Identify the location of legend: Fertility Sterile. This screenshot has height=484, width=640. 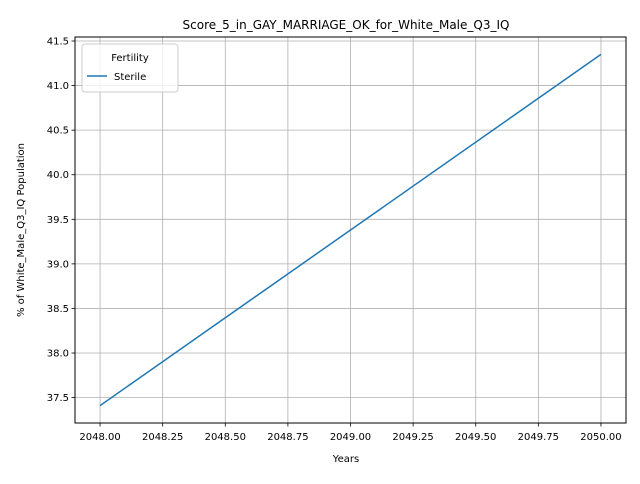
(130, 68).